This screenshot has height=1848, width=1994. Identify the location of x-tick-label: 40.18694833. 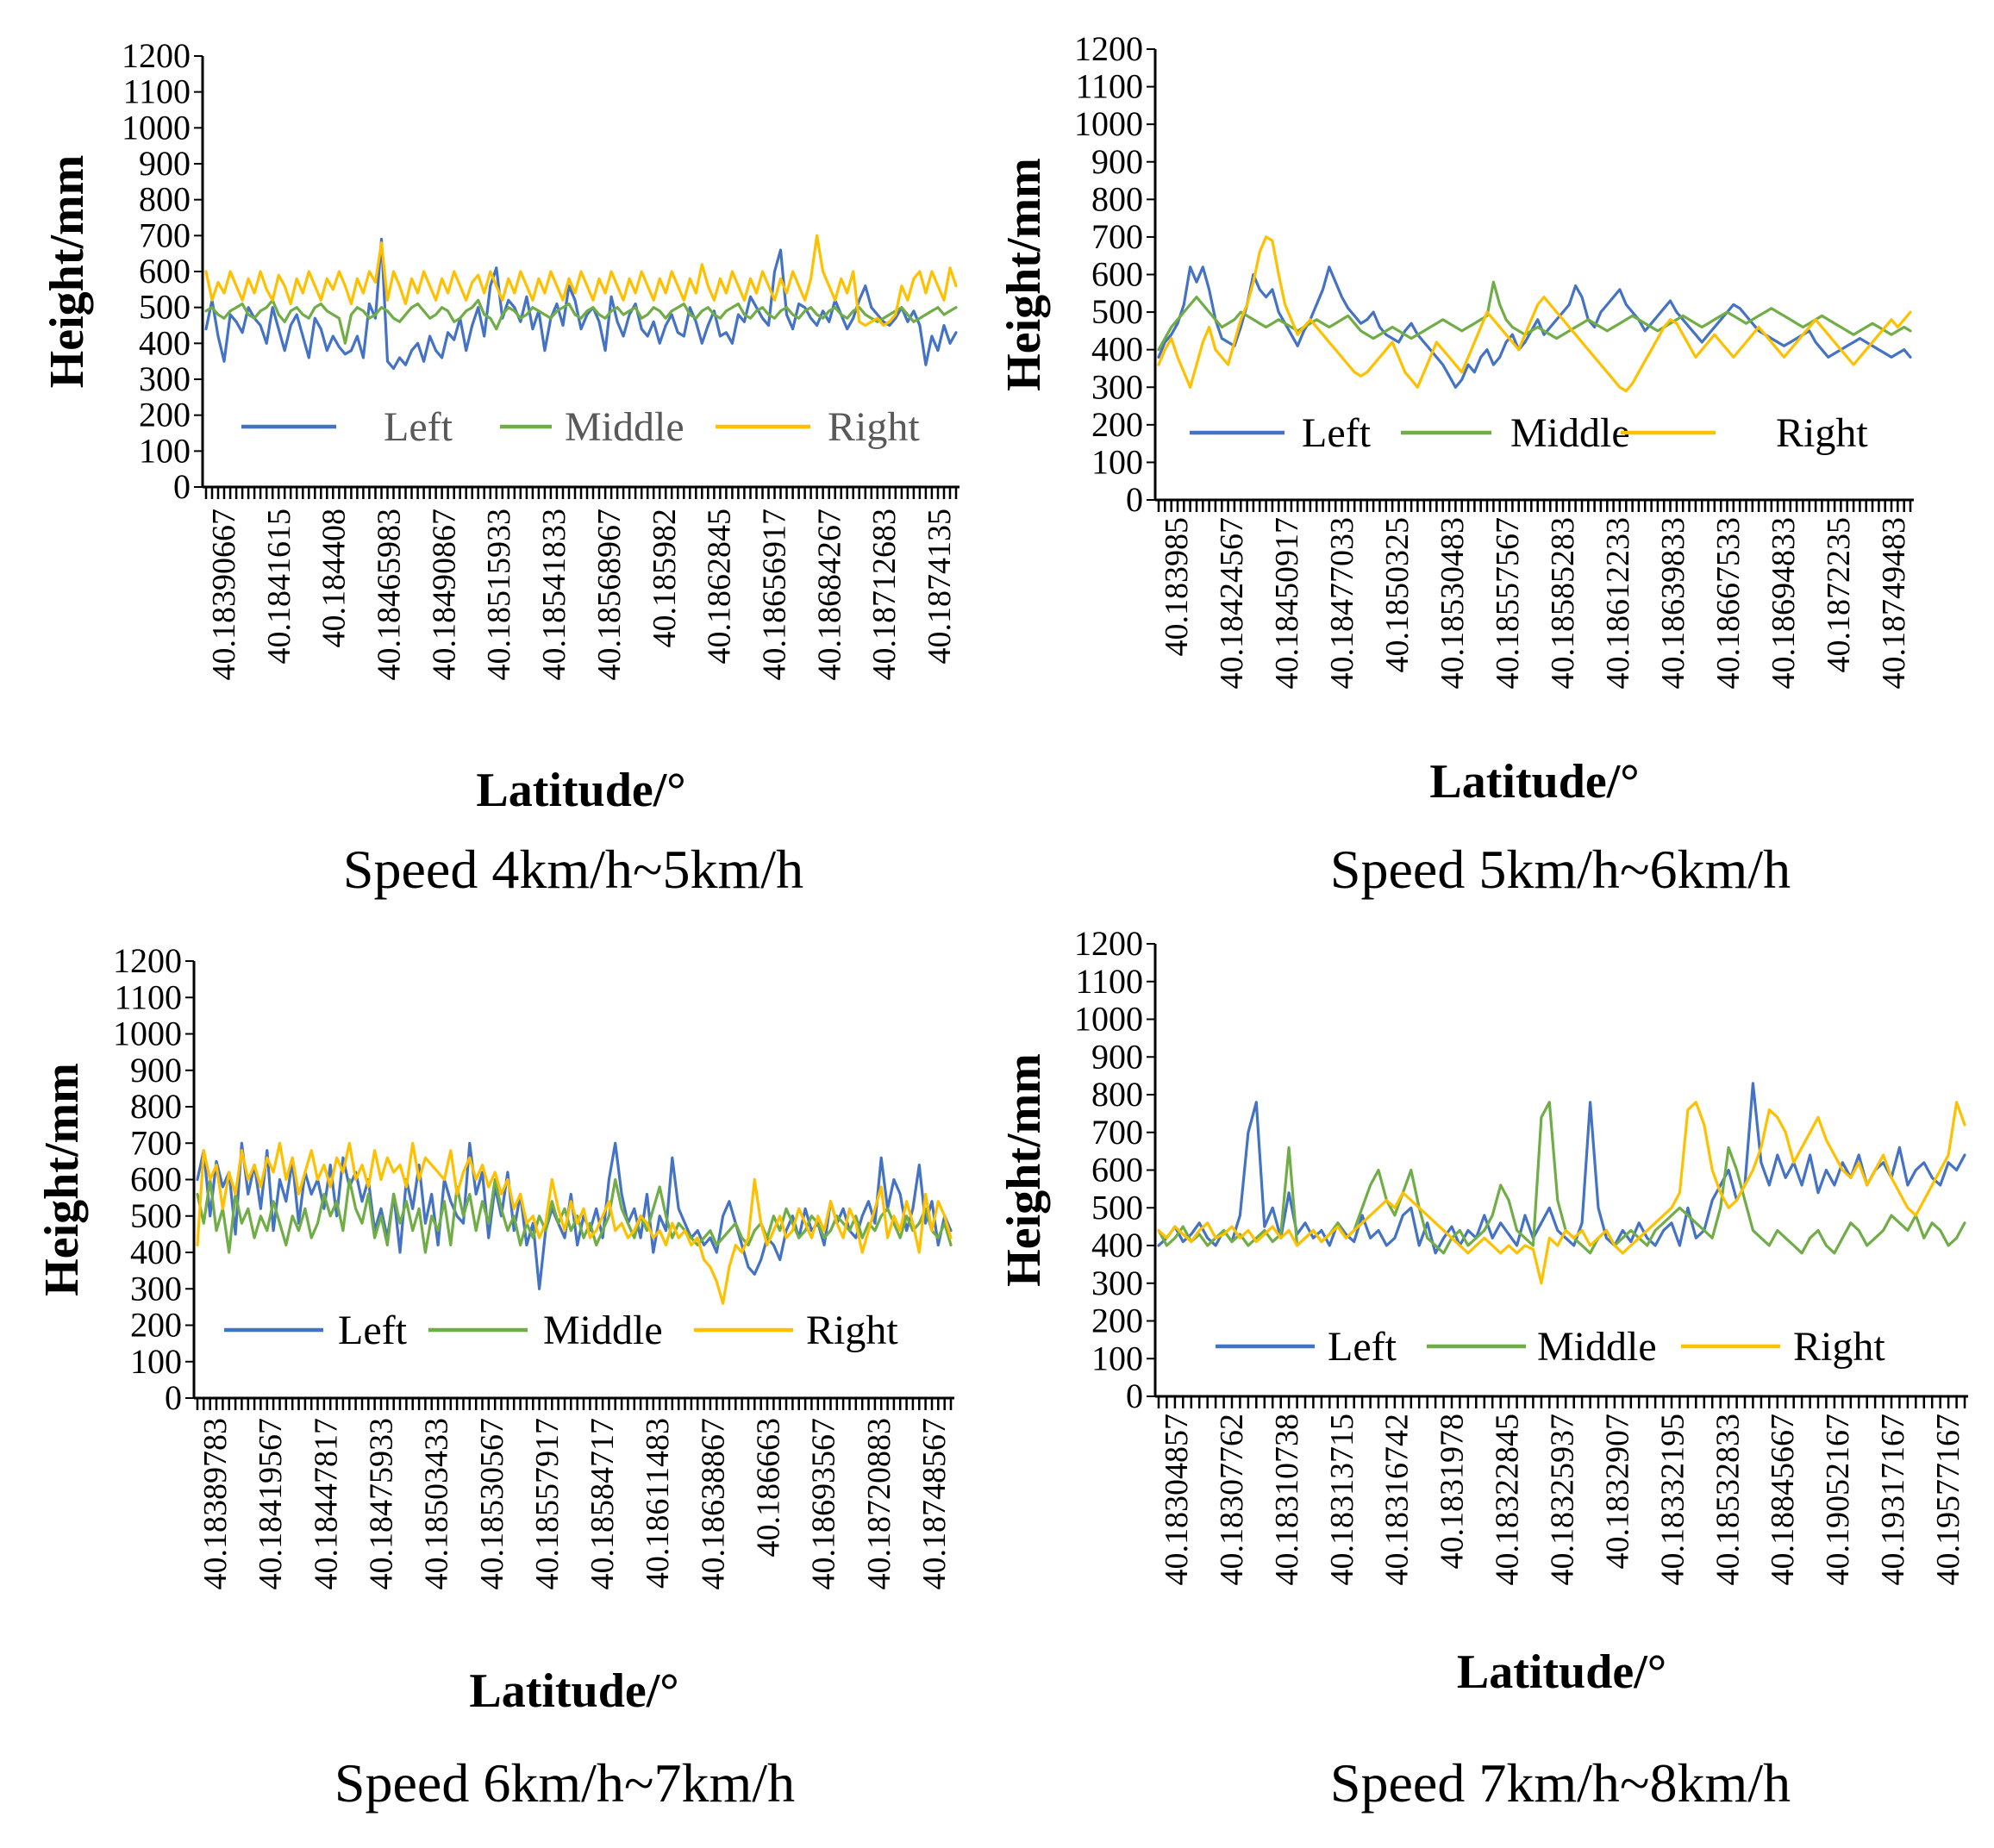
(1784, 603).